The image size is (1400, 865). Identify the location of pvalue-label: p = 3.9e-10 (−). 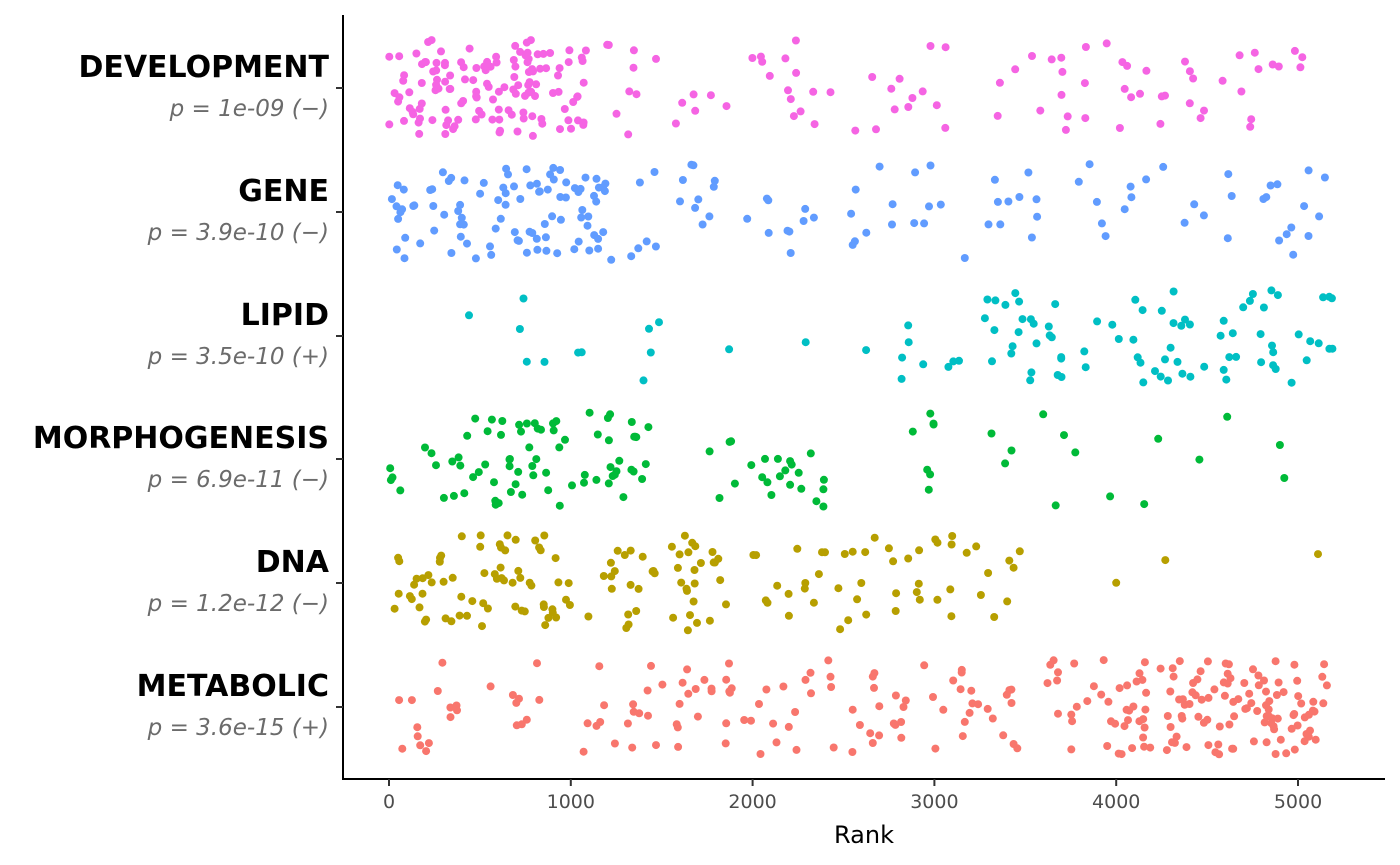
(238, 233).